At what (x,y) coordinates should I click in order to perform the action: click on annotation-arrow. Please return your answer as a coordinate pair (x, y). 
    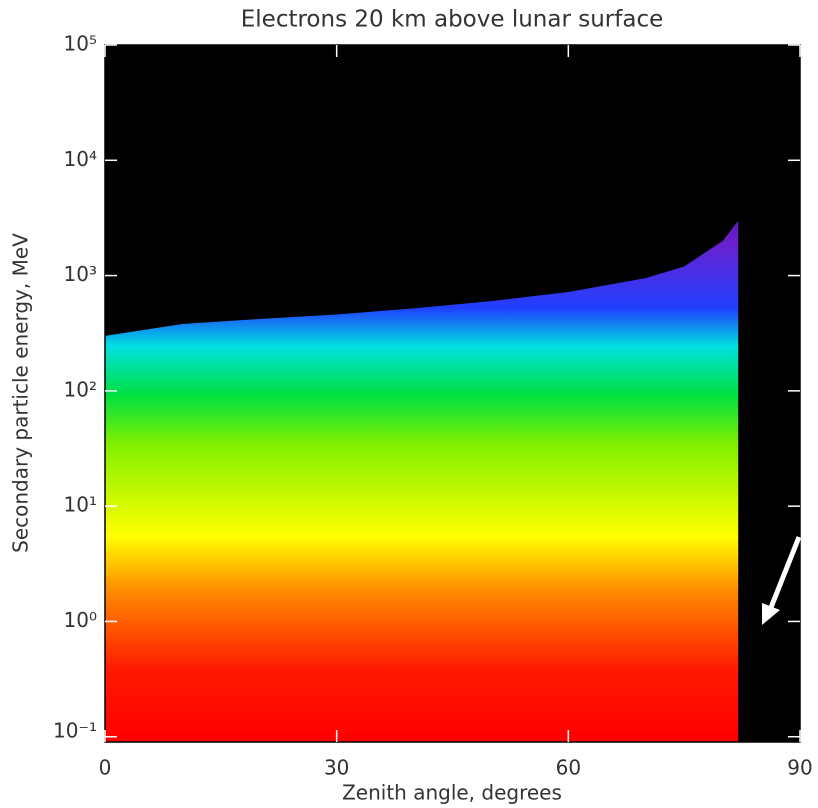
    Looking at the image, I should click on (782, 580).